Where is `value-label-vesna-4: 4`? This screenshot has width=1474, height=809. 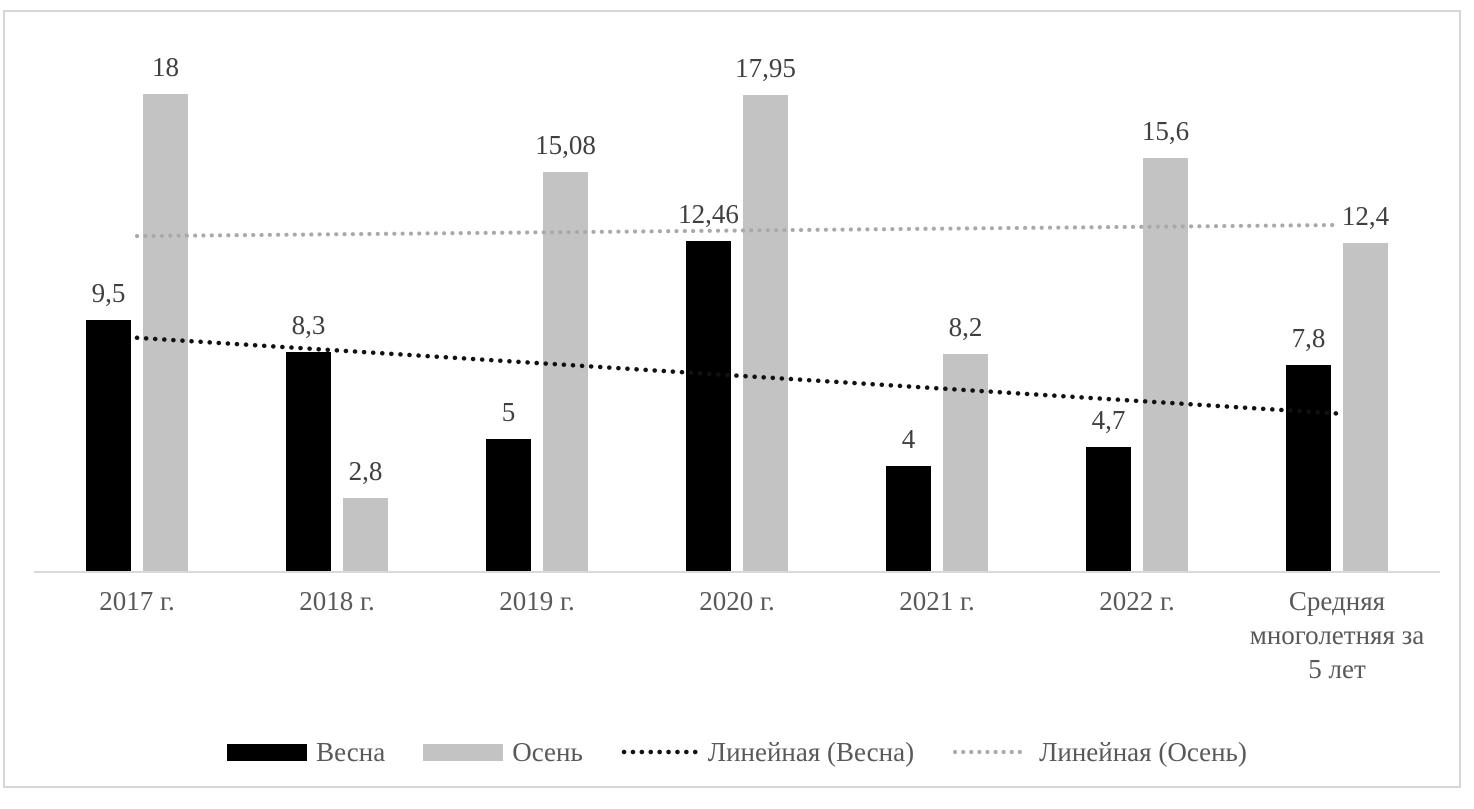
value-label-vesna-4: 4 is located at coordinates (908, 438).